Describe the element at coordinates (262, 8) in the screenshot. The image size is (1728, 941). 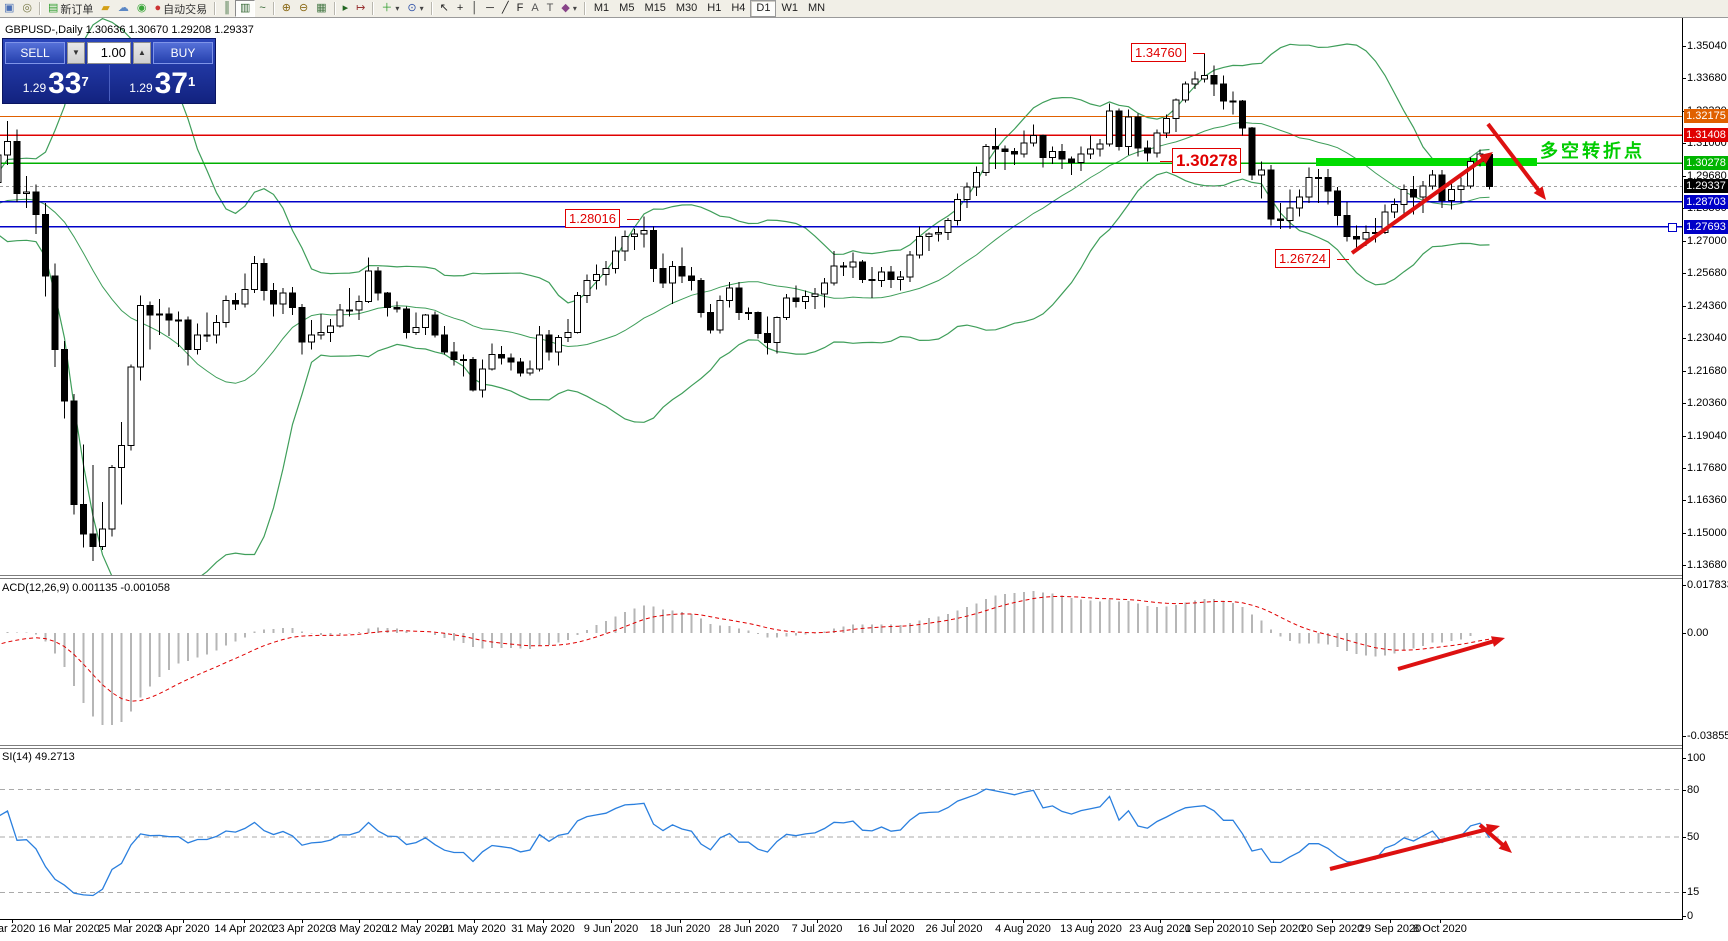
I see `line-chart-button: ~` at that location.